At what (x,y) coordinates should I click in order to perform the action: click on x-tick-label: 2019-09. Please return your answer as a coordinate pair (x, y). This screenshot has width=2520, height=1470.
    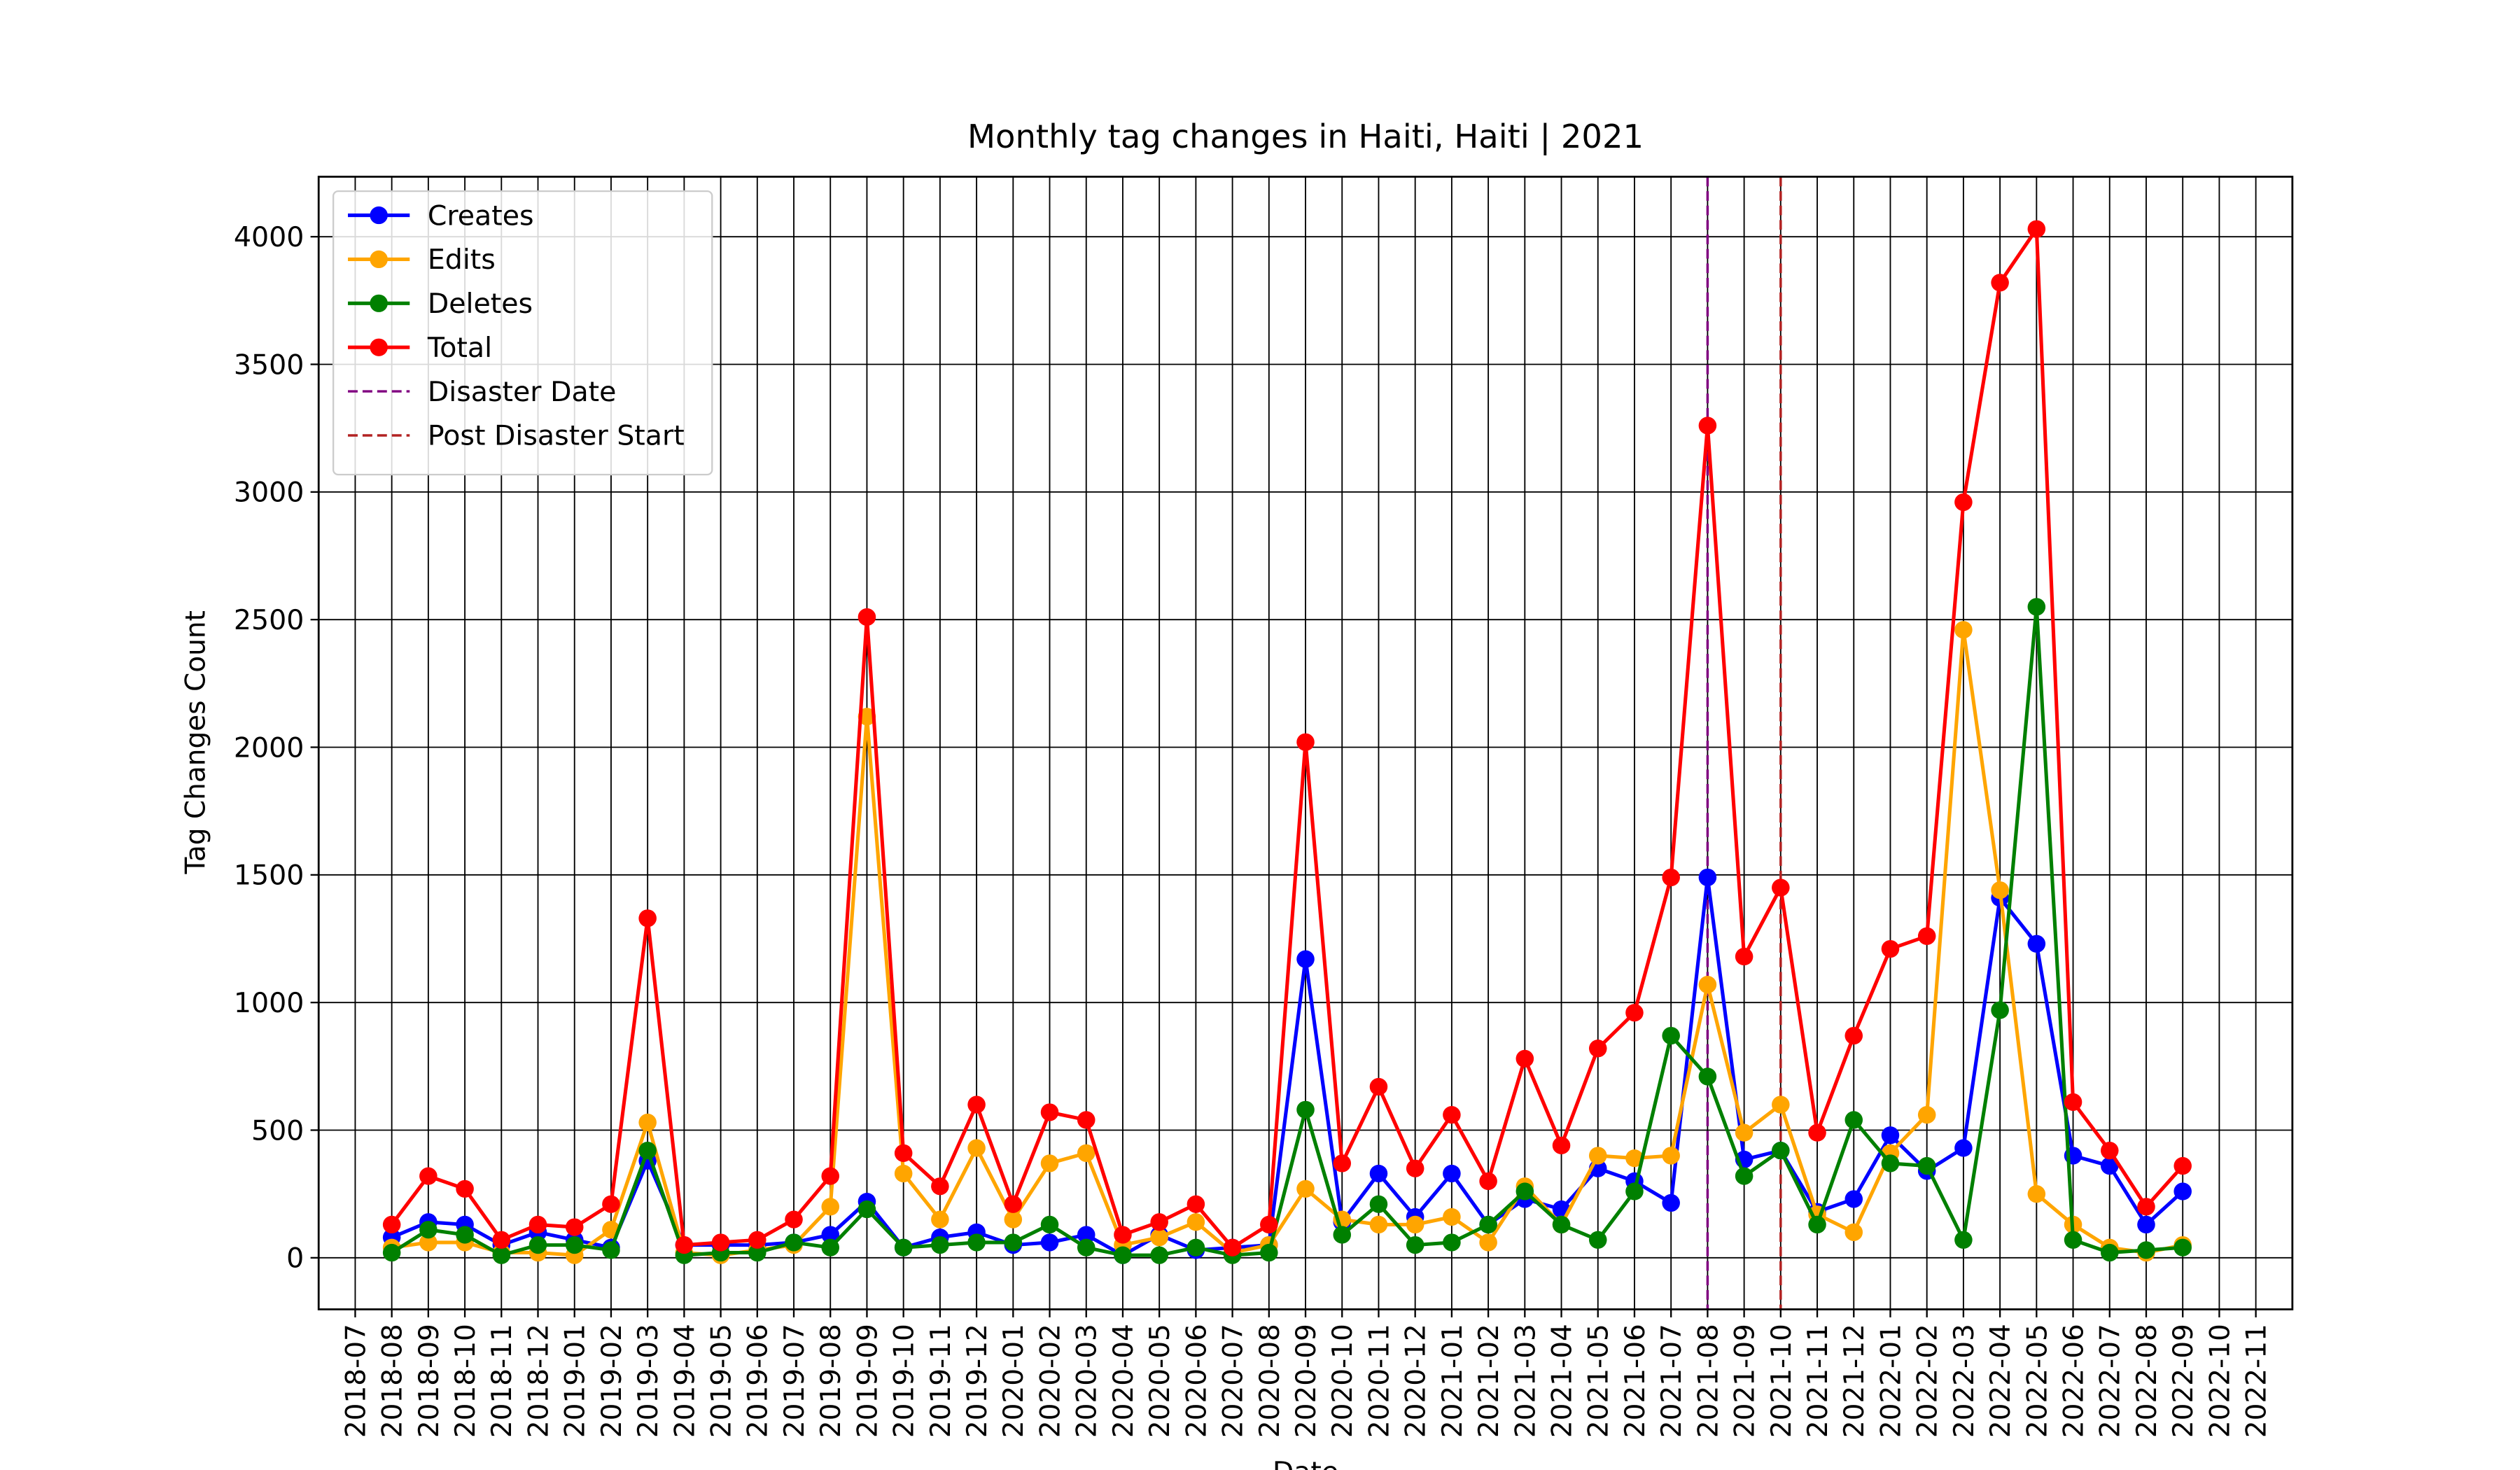
    Looking at the image, I should click on (867, 1381).